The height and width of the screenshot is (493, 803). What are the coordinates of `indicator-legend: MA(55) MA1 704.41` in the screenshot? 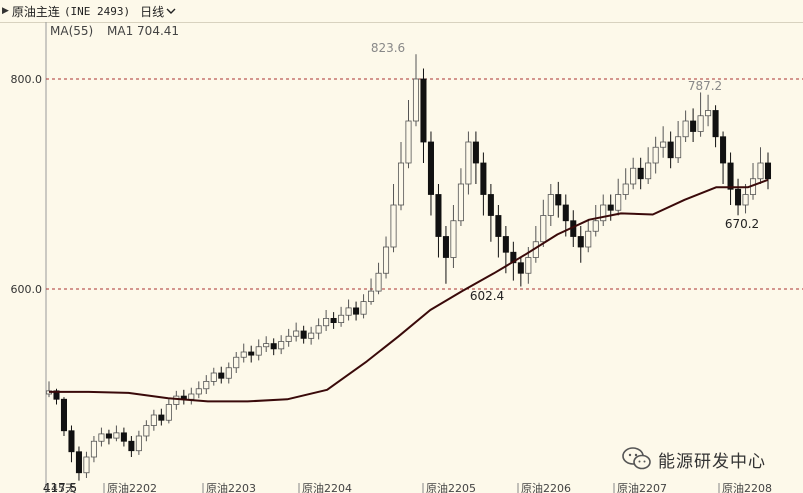 It's located at (119, 31).